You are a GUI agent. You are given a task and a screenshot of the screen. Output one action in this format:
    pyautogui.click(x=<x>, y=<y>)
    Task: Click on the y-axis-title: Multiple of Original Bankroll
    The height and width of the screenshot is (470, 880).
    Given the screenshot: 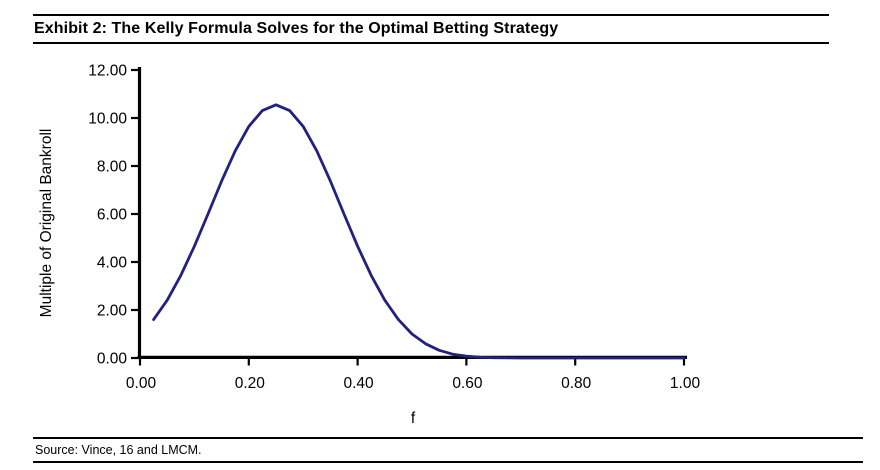 What is the action you would take?
    pyautogui.click(x=46, y=223)
    